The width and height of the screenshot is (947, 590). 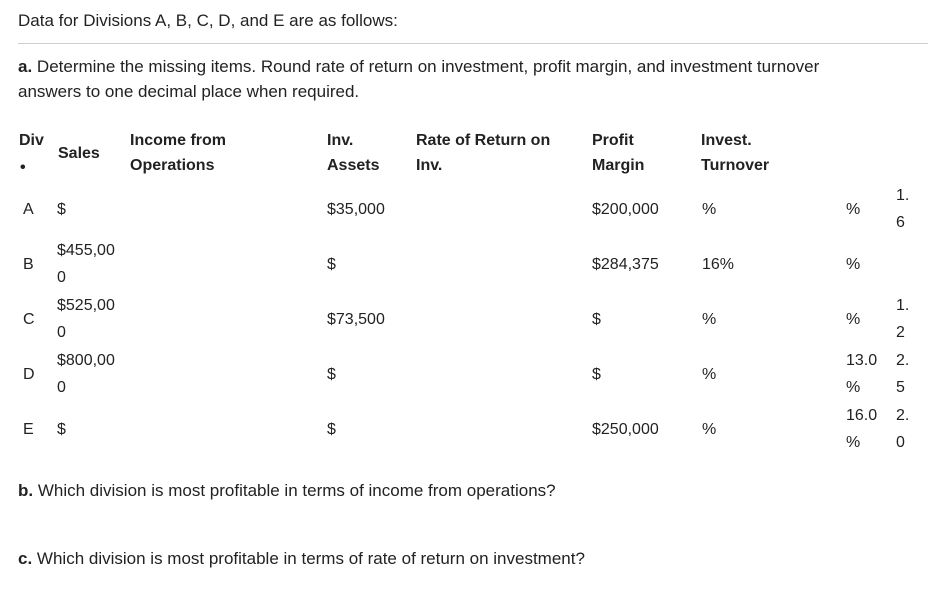 What do you see at coordinates (900, 442) in the screenshot?
I see `cell-invest-turnover: 0` at bounding box center [900, 442].